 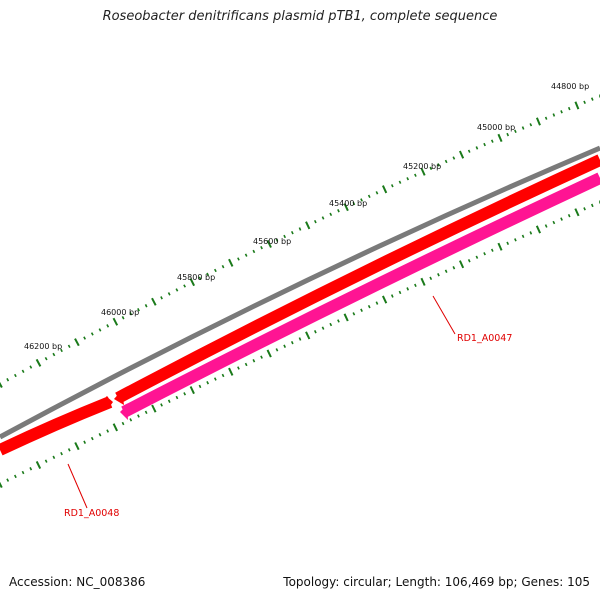 I want to click on gene-label-rd1-a0048: RD1_A0048, so click(x=91, y=513).